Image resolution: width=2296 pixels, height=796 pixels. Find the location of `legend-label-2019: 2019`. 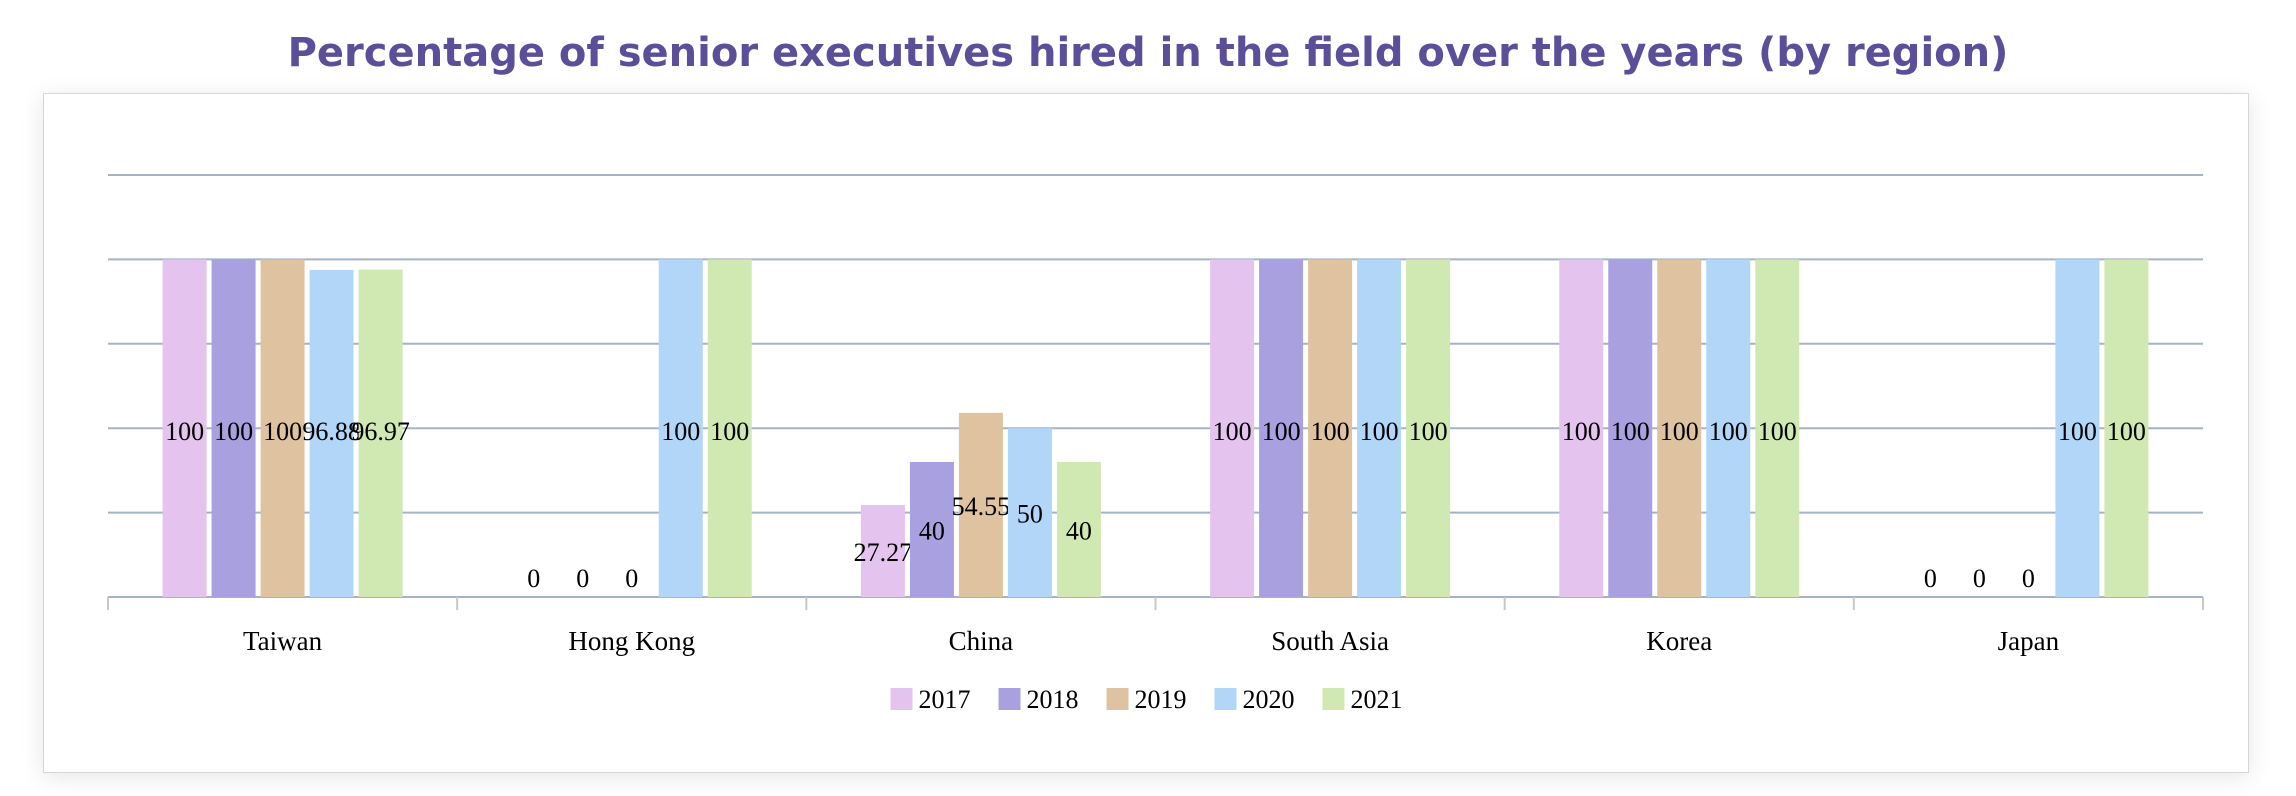

legend-label-2019: 2019 is located at coordinates (1161, 699).